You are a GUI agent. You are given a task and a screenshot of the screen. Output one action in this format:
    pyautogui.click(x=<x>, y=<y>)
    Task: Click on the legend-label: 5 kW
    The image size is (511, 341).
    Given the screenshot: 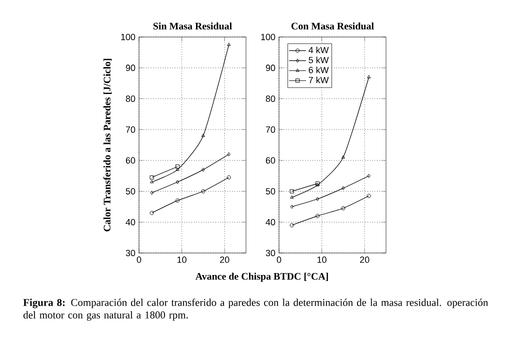 What is the action you would take?
    pyautogui.click(x=318, y=60)
    